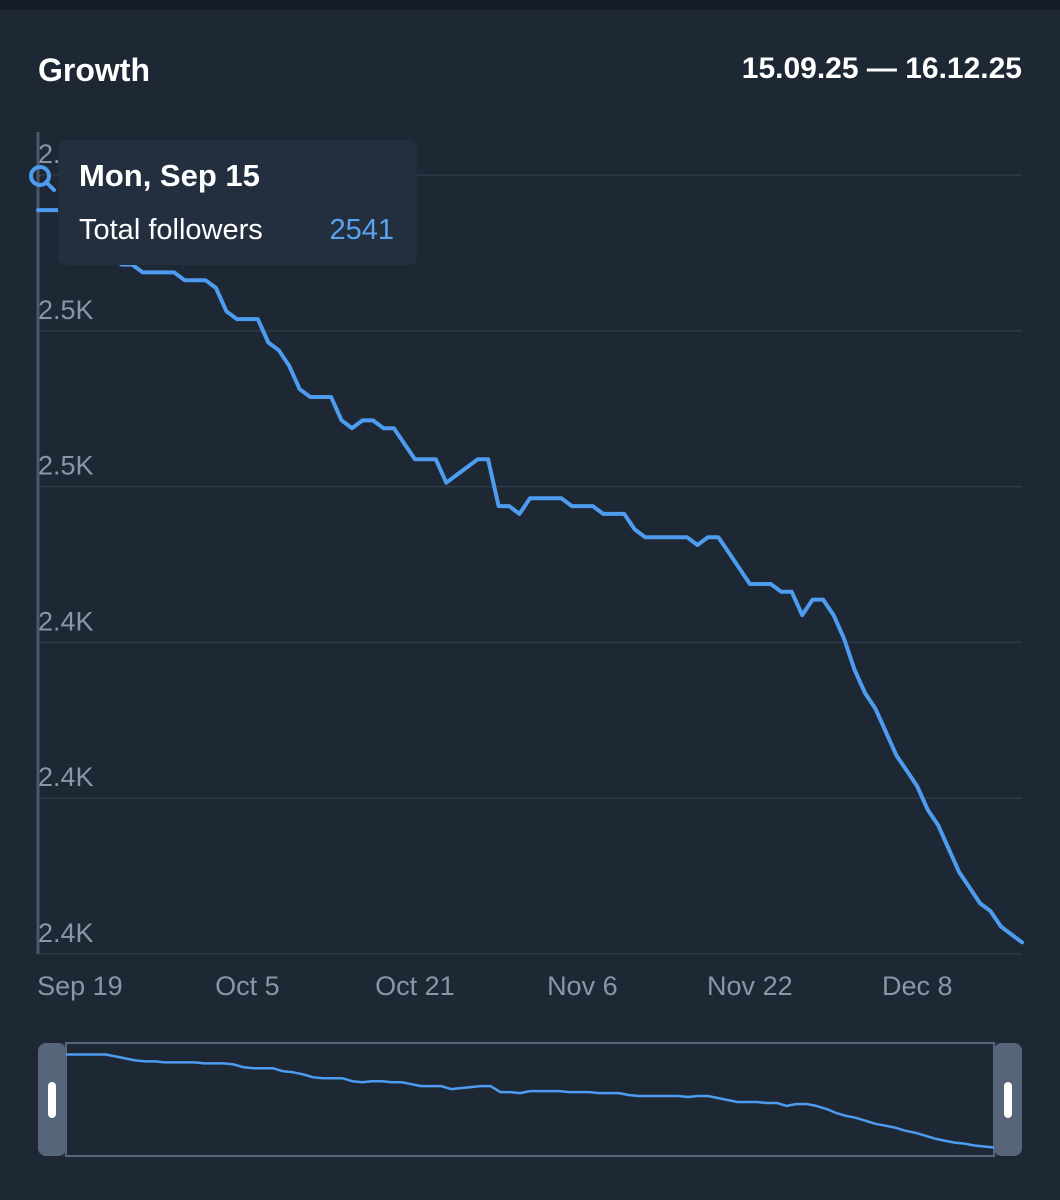  What do you see at coordinates (247, 986) in the screenshot?
I see `x-tick-label: Oct 5` at bounding box center [247, 986].